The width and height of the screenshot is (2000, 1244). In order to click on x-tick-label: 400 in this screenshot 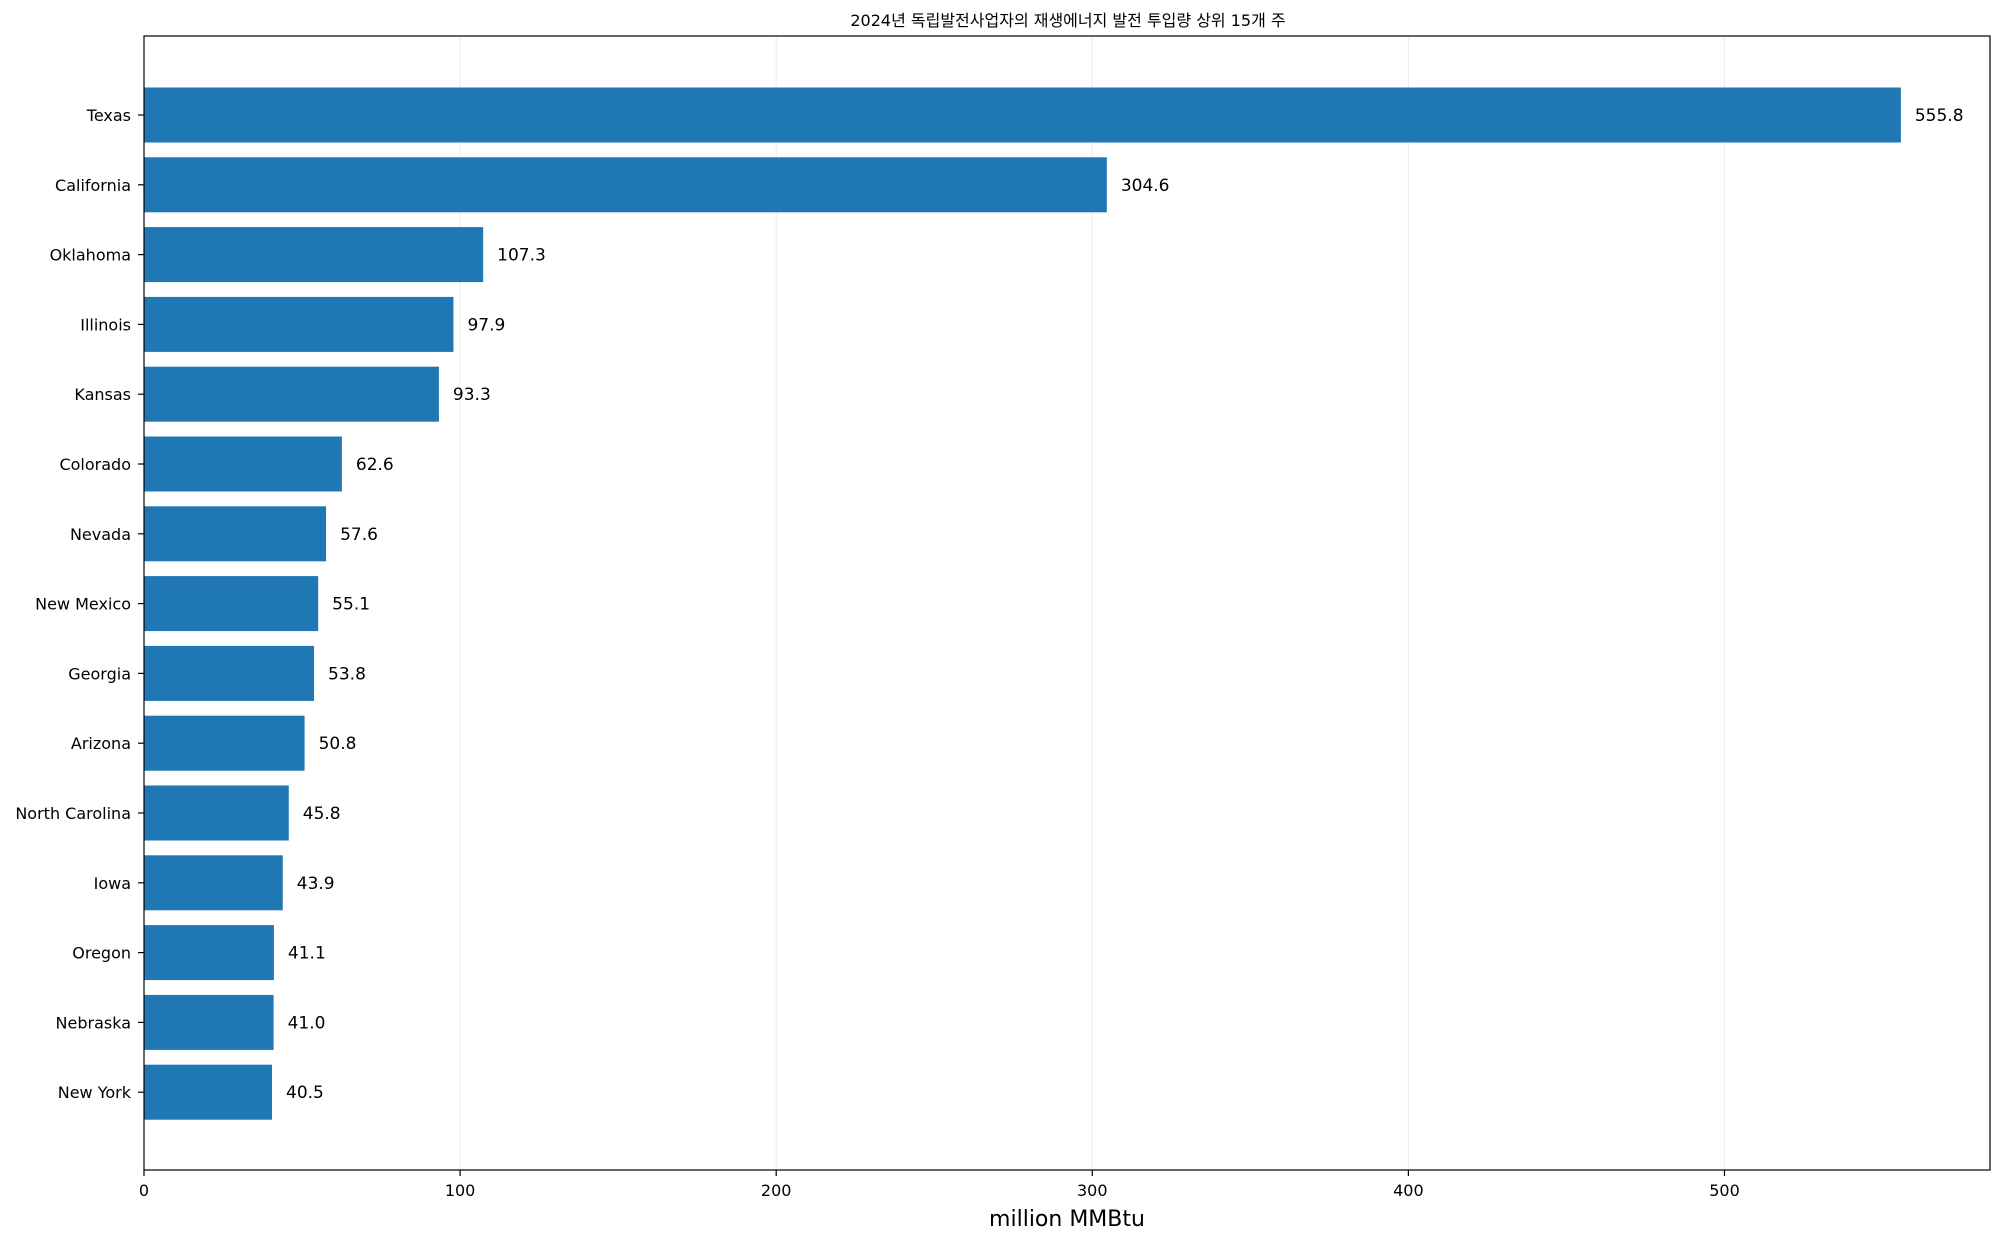, I will do `click(1408, 1190)`.